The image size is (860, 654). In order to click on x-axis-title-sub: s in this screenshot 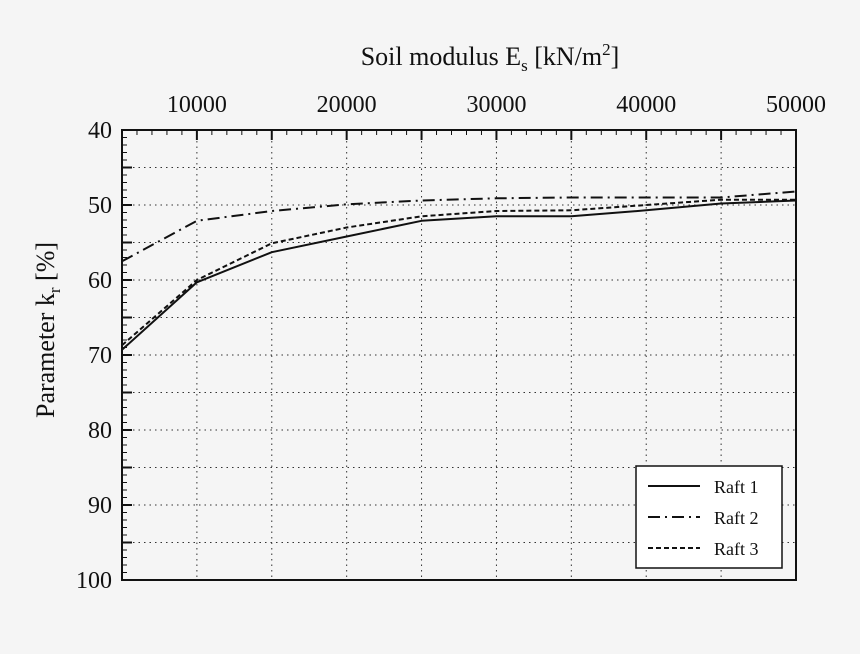, I will do `click(524, 65)`.